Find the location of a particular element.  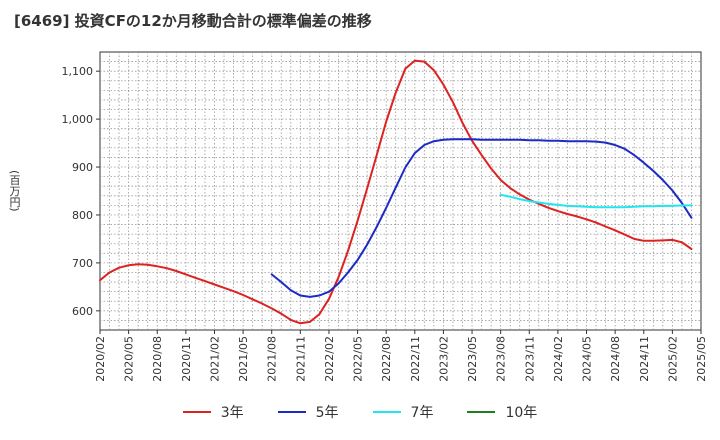

legend-swatch-7y is located at coordinates (386, 412).